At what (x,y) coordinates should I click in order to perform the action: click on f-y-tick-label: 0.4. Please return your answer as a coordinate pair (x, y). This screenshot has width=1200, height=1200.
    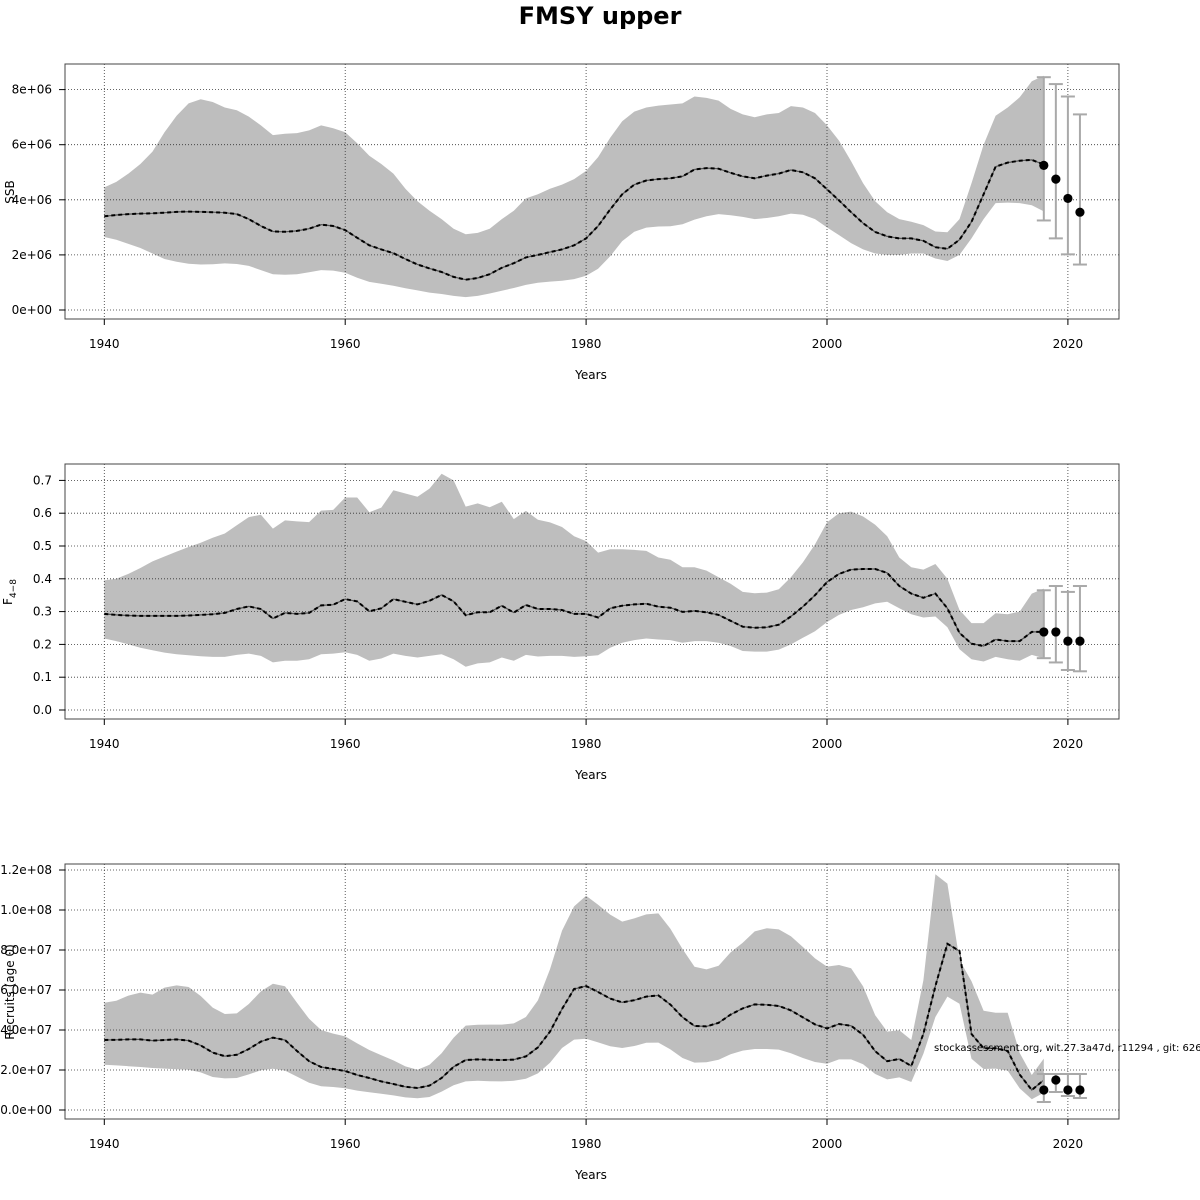
    Looking at the image, I should click on (42, 579).